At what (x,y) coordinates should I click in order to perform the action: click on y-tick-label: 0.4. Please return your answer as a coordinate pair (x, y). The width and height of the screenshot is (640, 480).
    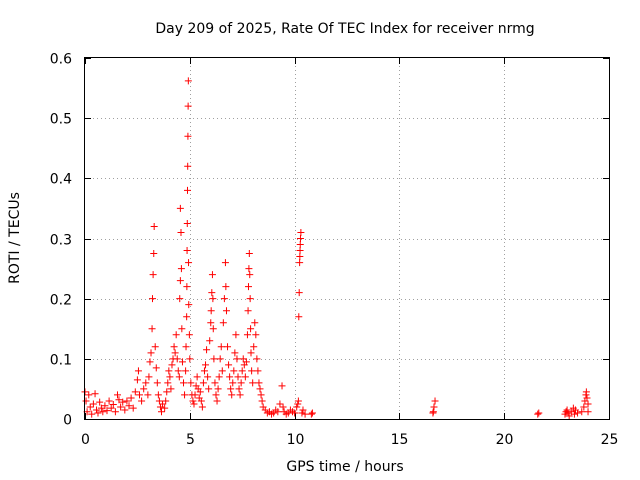
    Looking at the image, I should click on (61, 180).